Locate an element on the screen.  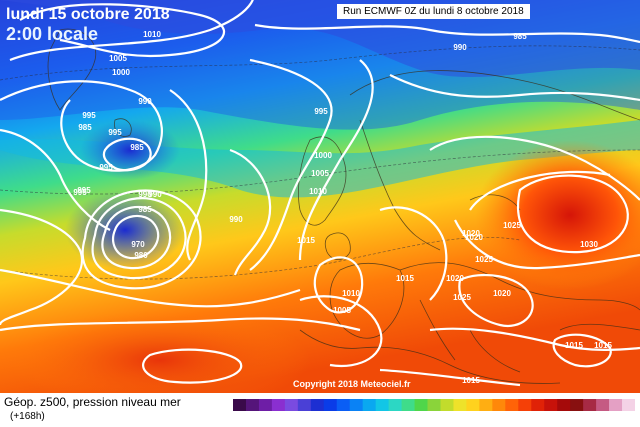
legend-bar: Géop. z500, pression niveau mer (+168h) is located at coordinates (320, 410).